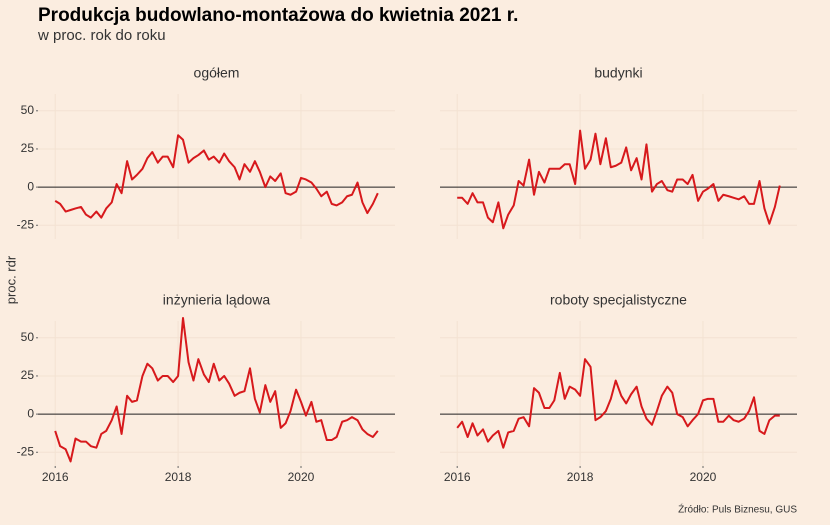  I want to click on panel-title: roboty specjalistyczne, so click(618, 300).